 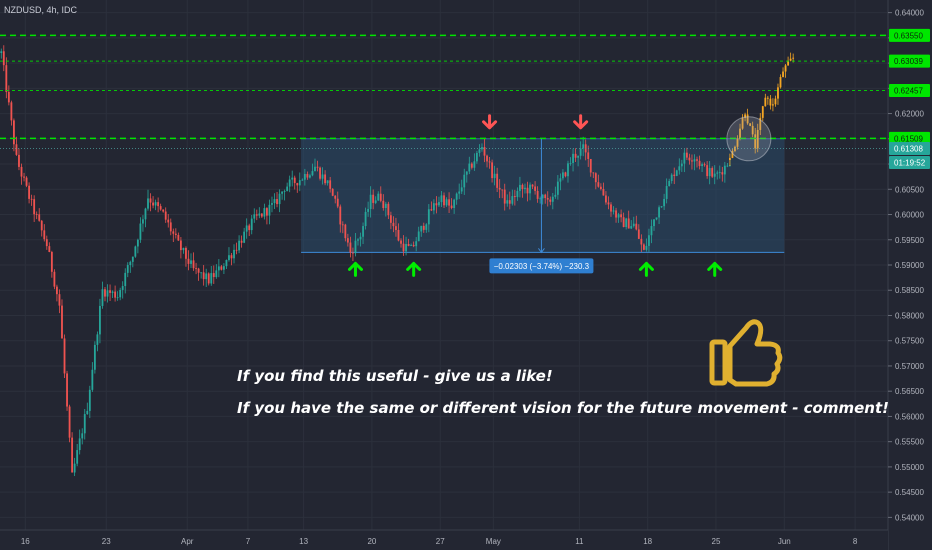 I want to click on up-arrow-icon, so click(x=414, y=269).